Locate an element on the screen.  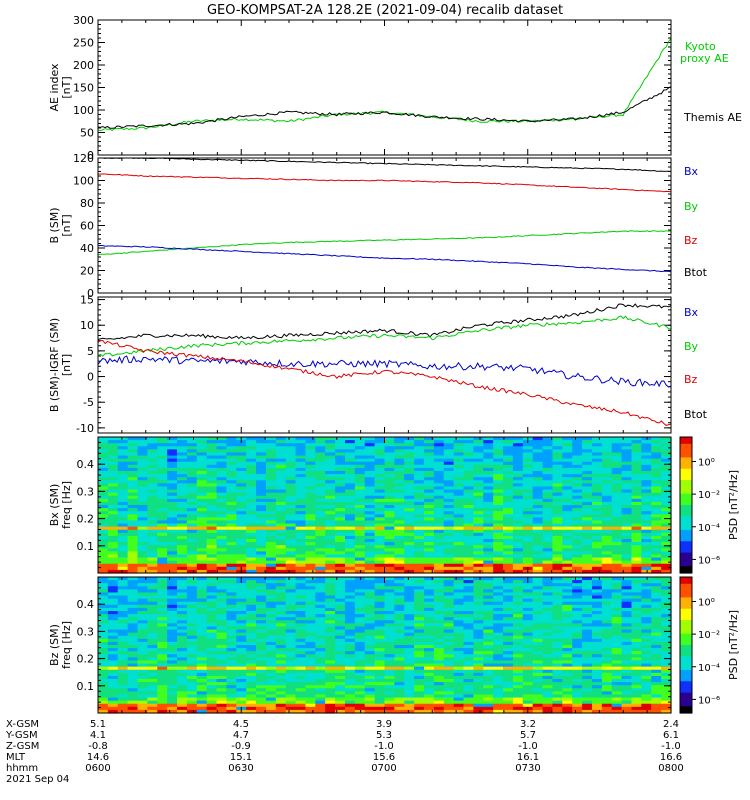
series-line-bz is located at coordinates (384, 382).